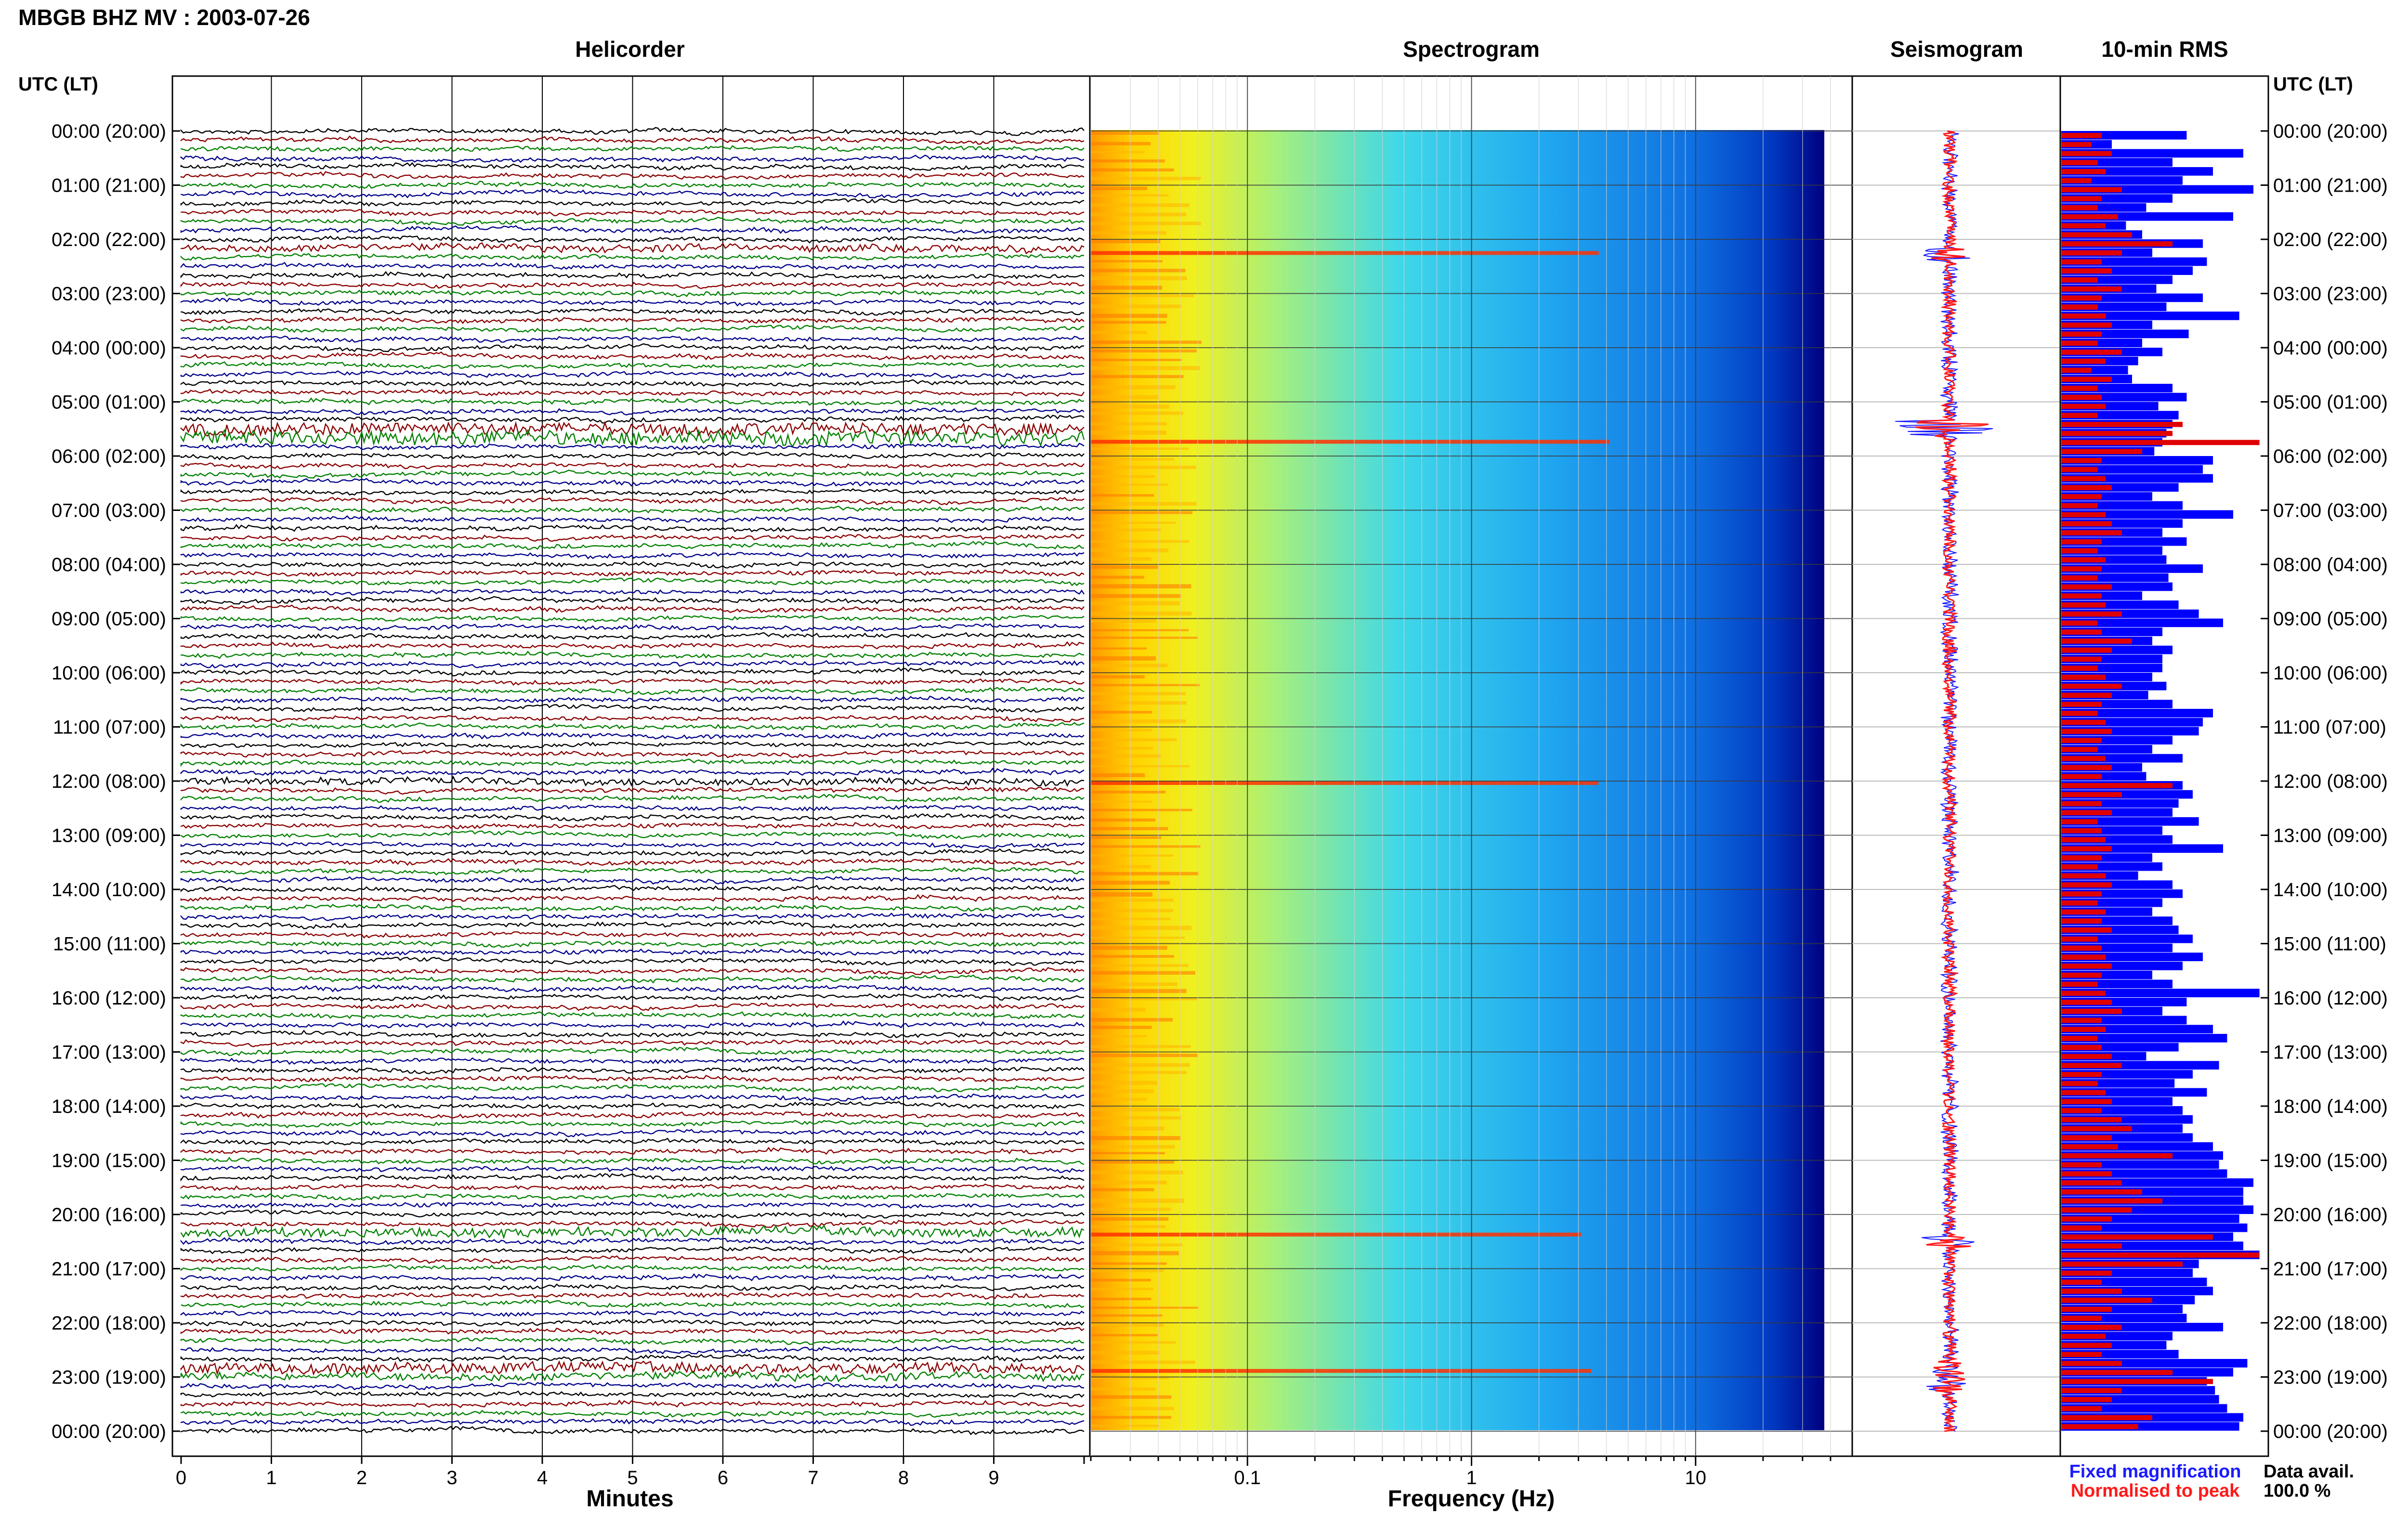 This screenshot has height=1514, width=2408. I want to click on legend-fixed-magnification: Fixed magnification, so click(2155, 1472).